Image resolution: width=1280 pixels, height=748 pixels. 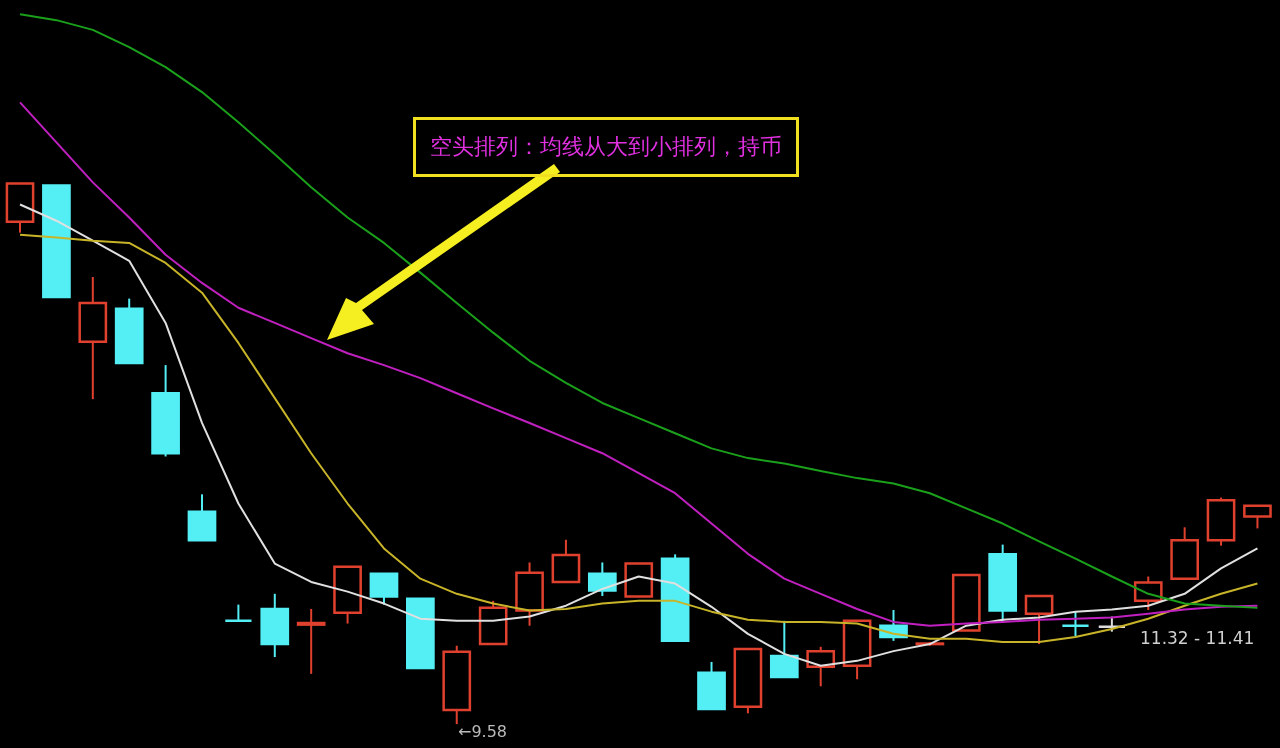 I want to click on annotation: 11.32 - 11.41, so click(x=1197, y=638).